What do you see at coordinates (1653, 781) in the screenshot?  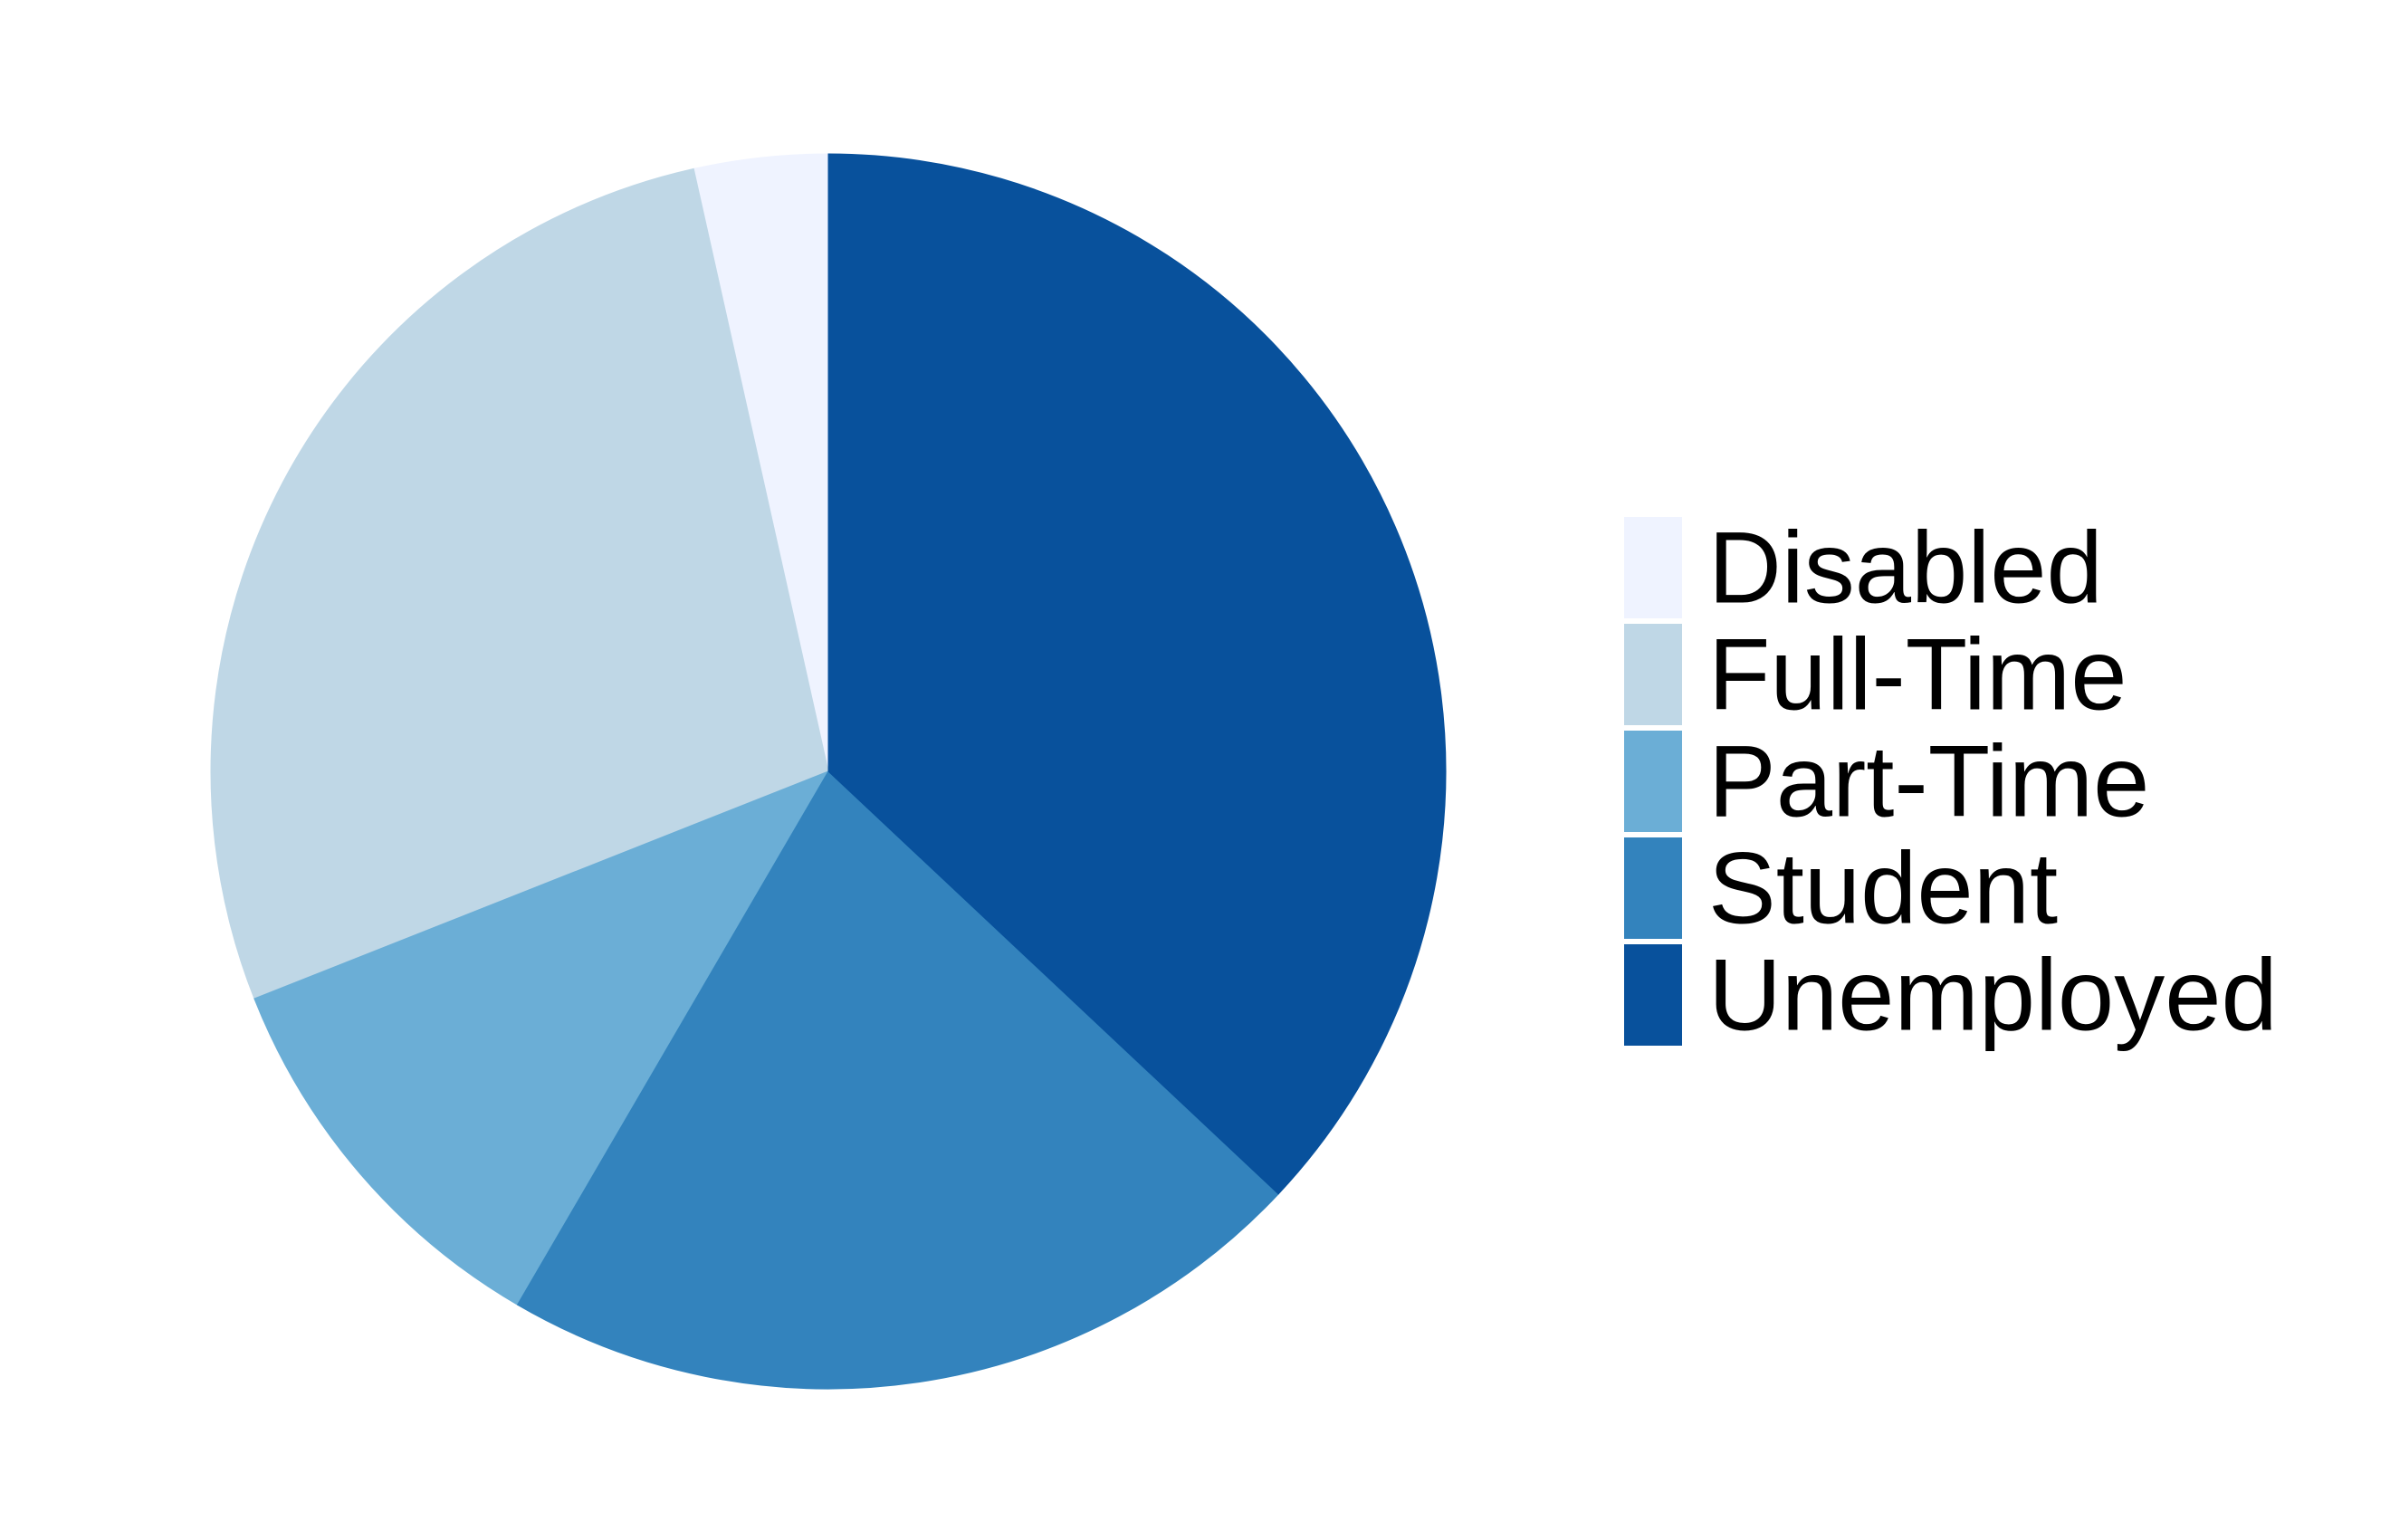 I see `legend-swatch-part-time` at bounding box center [1653, 781].